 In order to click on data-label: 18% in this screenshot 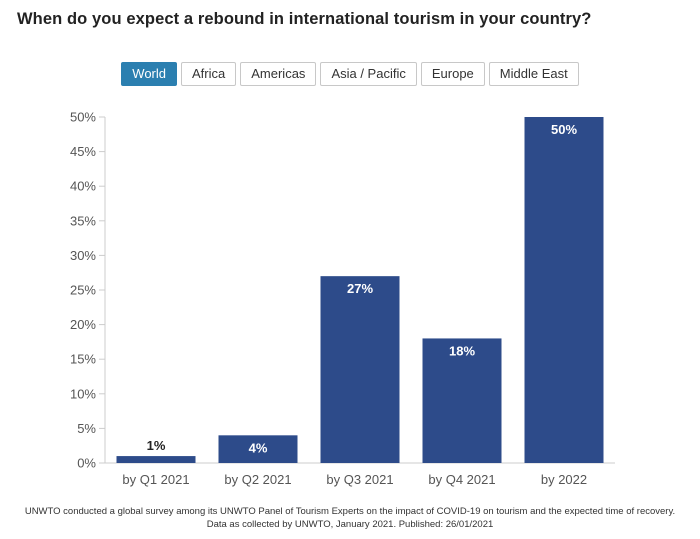, I will do `click(462, 350)`.